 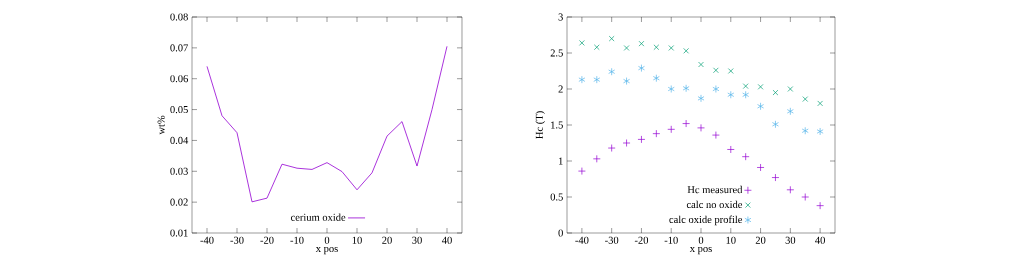 What do you see at coordinates (161, 125) in the screenshot?
I see `y-axis-title: wt%` at bounding box center [161, 125].